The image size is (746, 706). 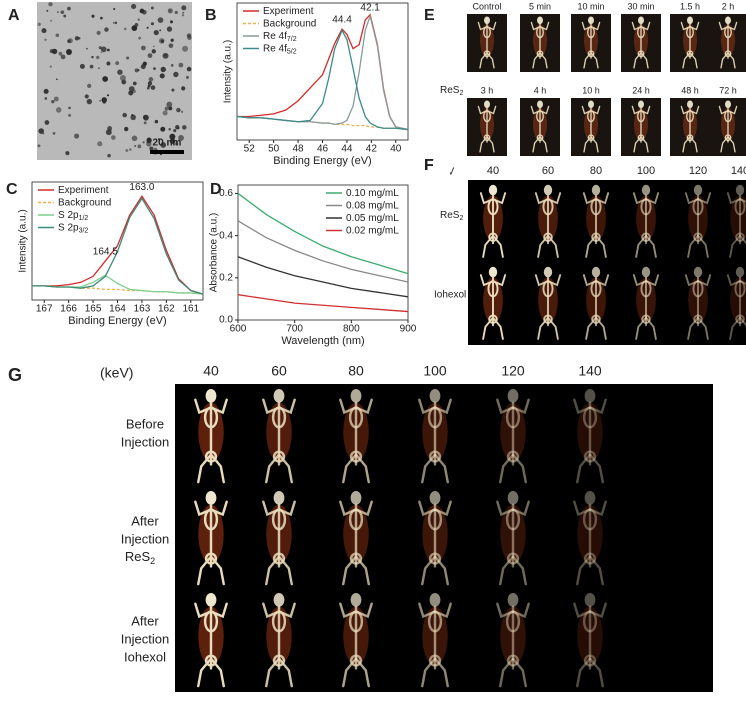 What do you see at coordinates (641, 90) in the screenshot?
I see `time-label: 24 h` at bounding box center [641, 90].